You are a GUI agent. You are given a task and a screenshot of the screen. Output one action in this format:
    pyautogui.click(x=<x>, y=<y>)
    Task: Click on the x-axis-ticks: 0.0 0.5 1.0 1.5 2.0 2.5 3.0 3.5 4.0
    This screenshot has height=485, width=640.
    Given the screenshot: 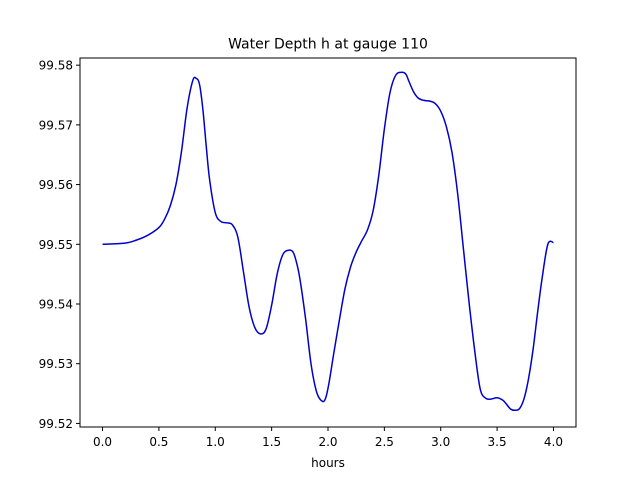 What is the action you would take?
    pyautogui.click(x=328, y=438)
    